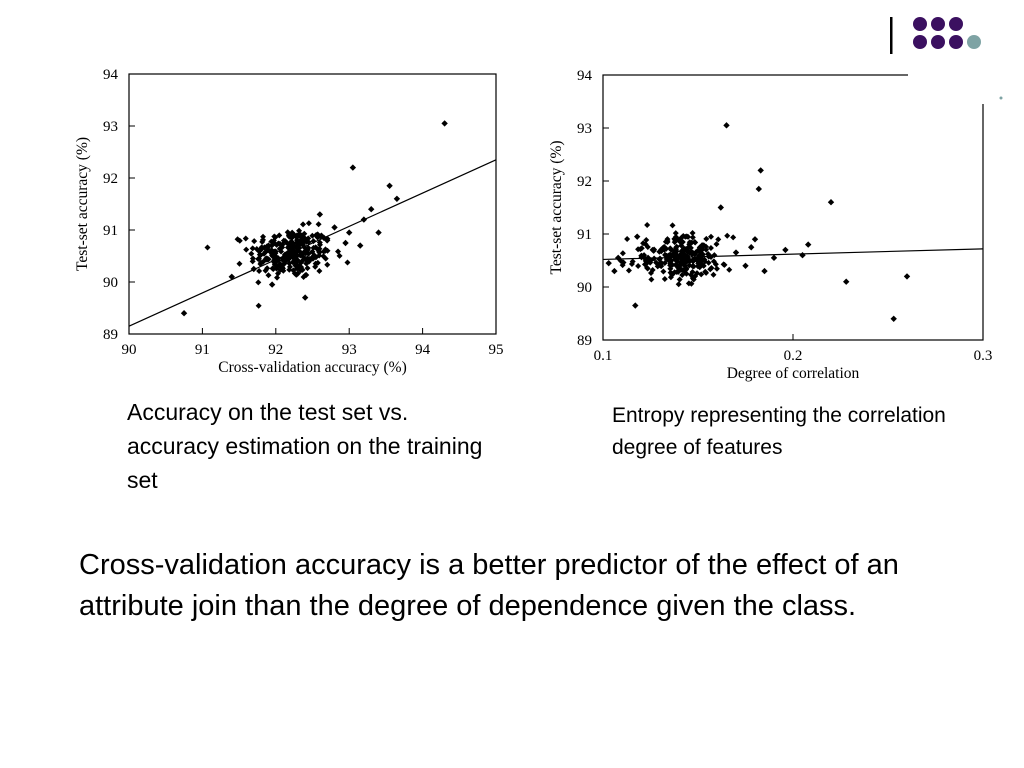 The width and height of the screenshot is (1024, 768). Describe the element at coordinates (584, 235) in the screenshot. I see `right-chart-y-tick-label: 91` at that location.